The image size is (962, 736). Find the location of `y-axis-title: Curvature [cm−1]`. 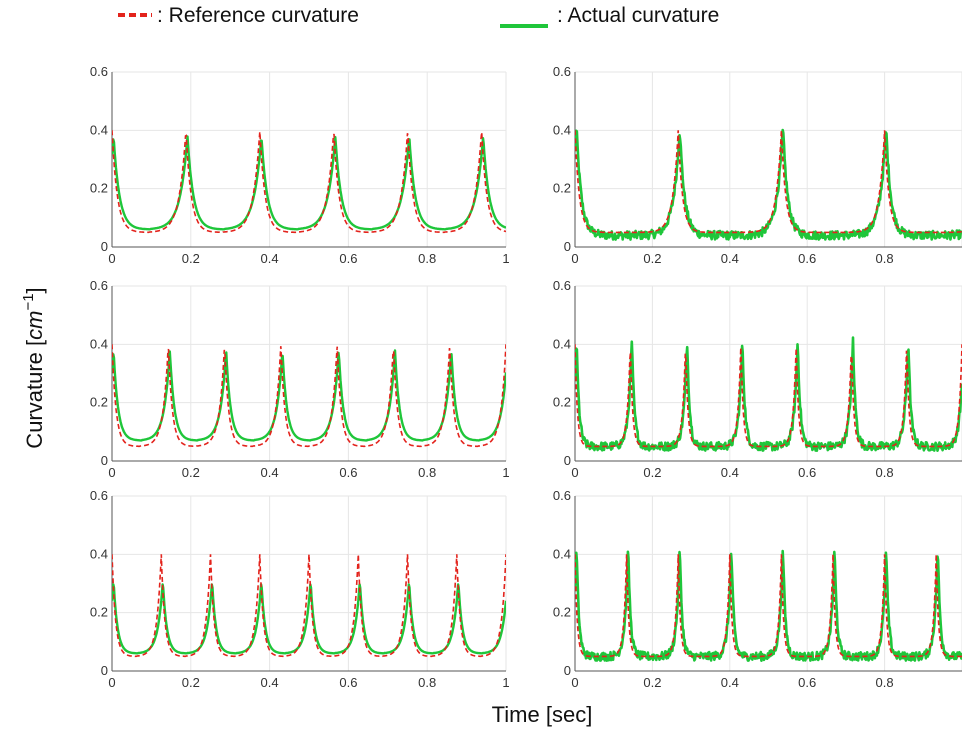

y-axis-title: Curvature [cm−1] is located at coordinates (33, 367).